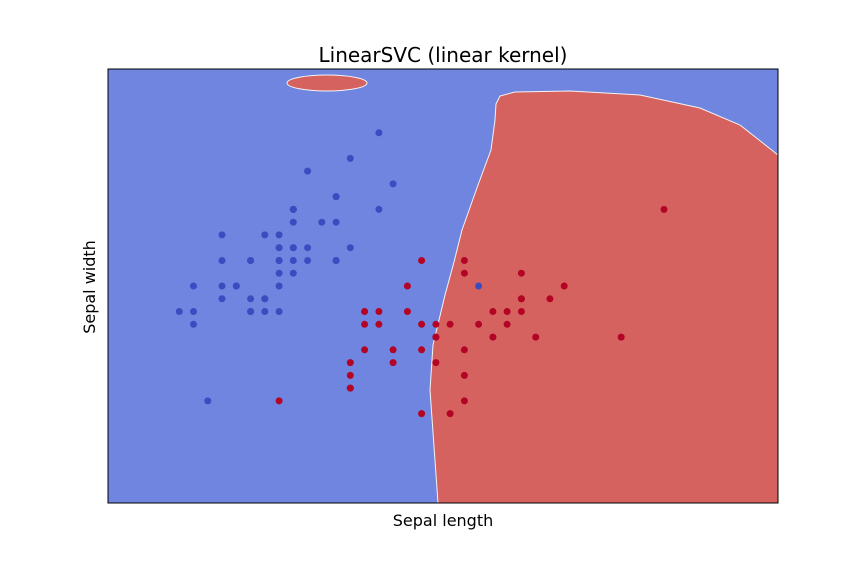 This screenshot has width=864, height=576. What do you see at coordinates (89, 287) in the screenshot?
I see `y-axis-label: Sepal width` at bounding box center [89, 287].